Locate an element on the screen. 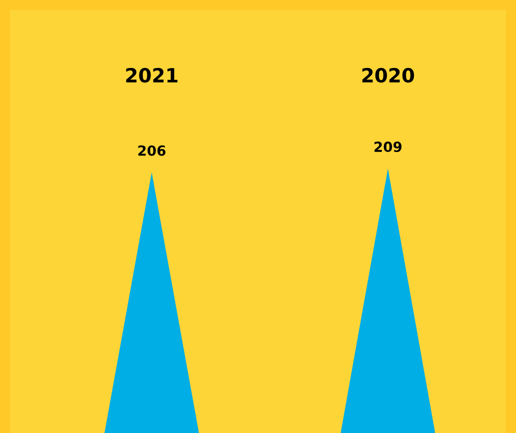 The image size is (516, 433). x-tick-label: 2021 is located at coordinates (152, 75).